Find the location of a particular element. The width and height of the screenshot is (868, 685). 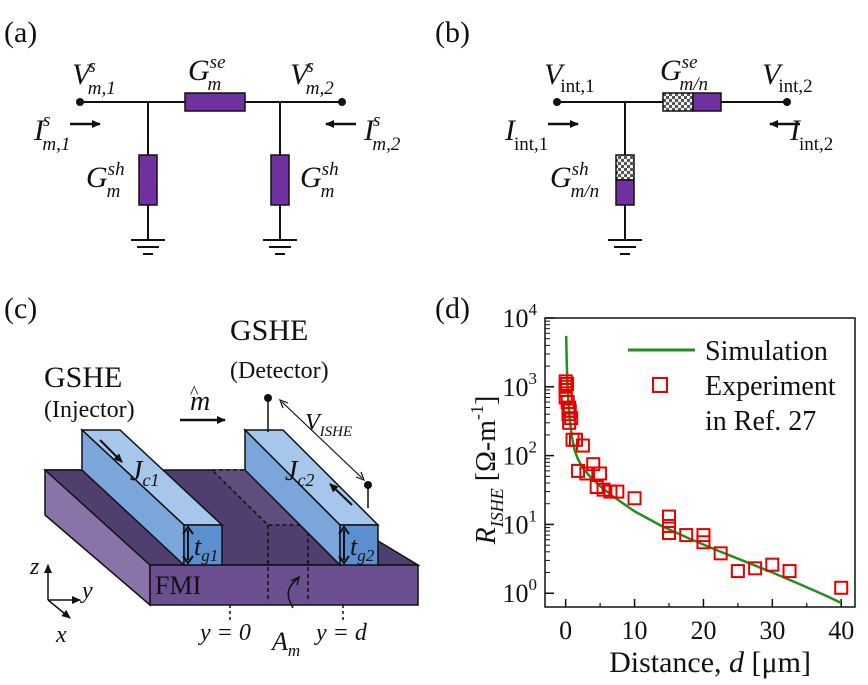

x-tick-label: 20 is located at coordinates (703, 630).